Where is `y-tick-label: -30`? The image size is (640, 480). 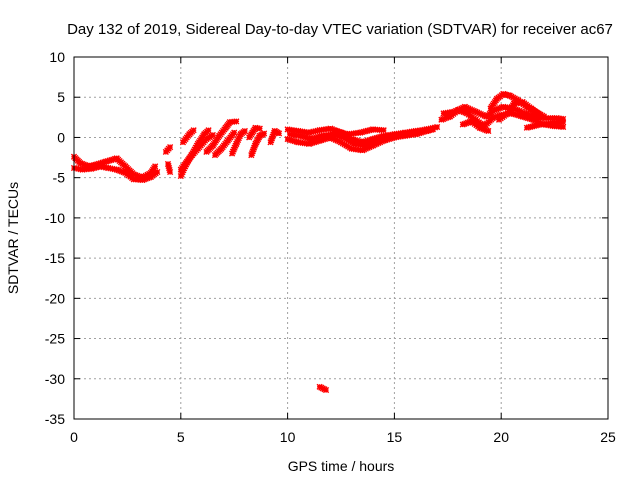 y-tick-label: -30 is located at coordinates (55, 379).